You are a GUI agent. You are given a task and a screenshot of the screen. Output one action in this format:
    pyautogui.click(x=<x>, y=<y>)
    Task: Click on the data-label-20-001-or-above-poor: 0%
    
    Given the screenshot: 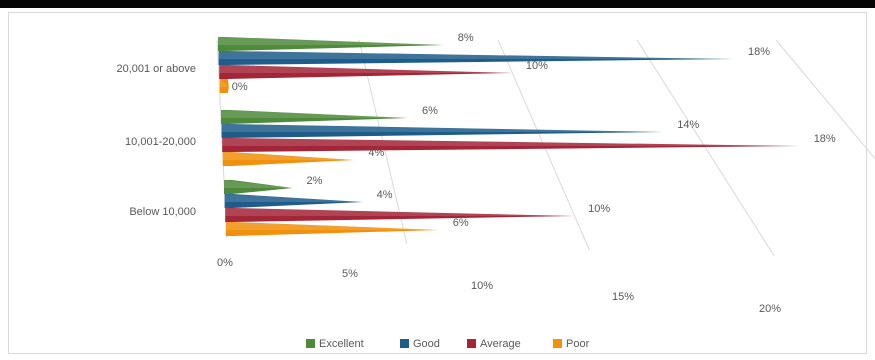 What is the action you would take?
    pyautogui.click(x=240, y=87)
    